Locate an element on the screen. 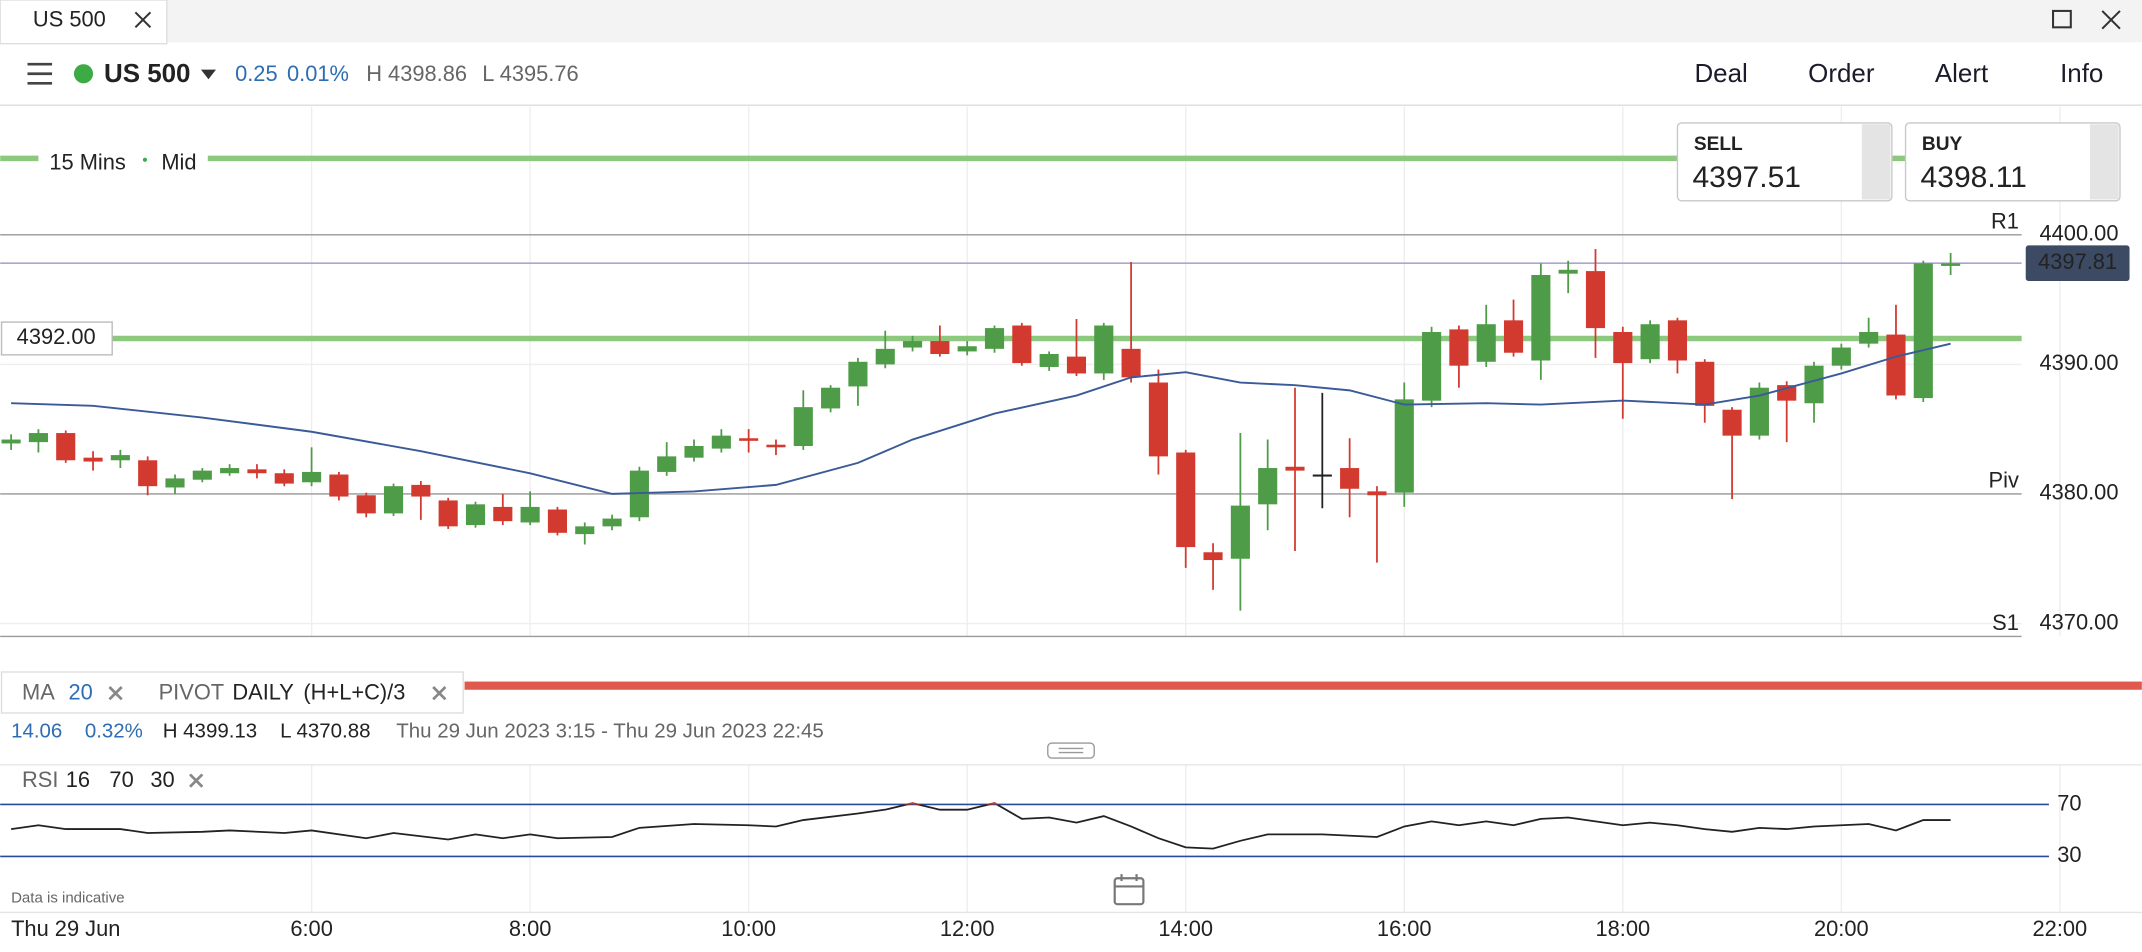 Image resolution: width=2142 pixels, height=952 pixels. pivot-label: PIVOT is located at coordinates (192, 692).